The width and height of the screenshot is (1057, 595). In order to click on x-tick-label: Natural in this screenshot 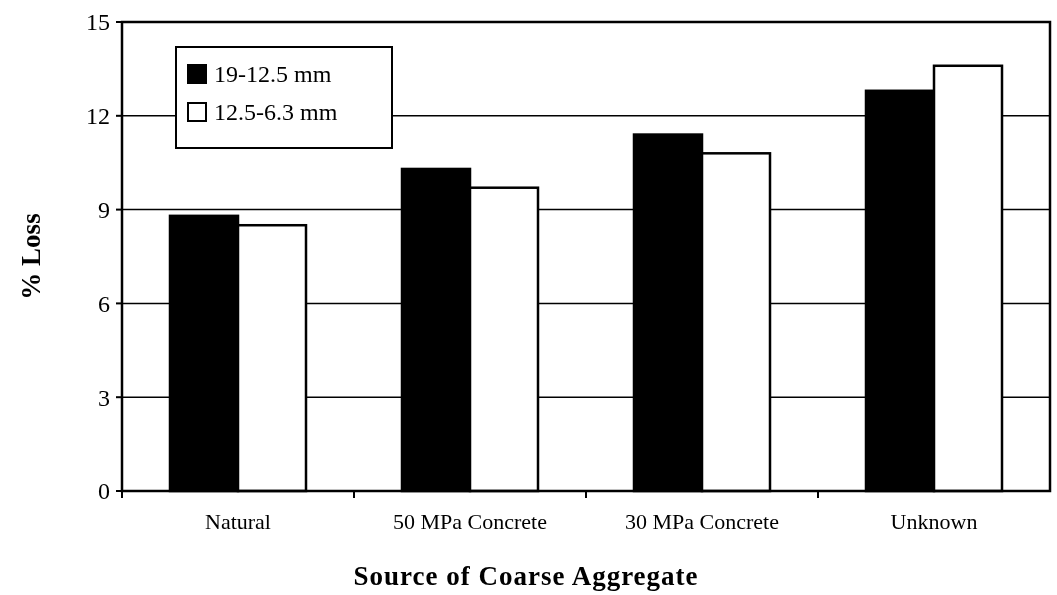, I will do `click(238, 521)`.